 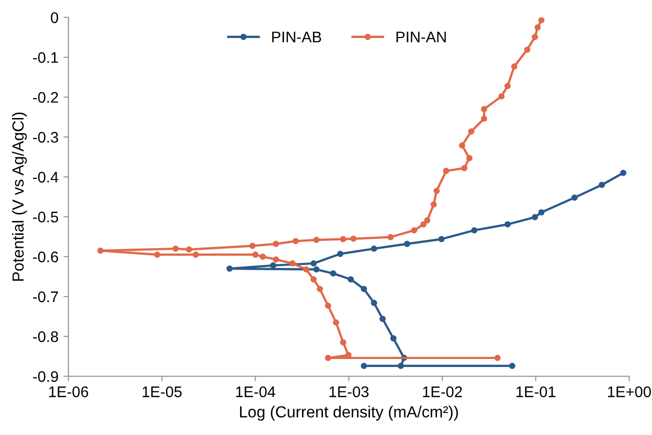 I want to click on y-tick-label: -0.1, so click(x=45, y=57).